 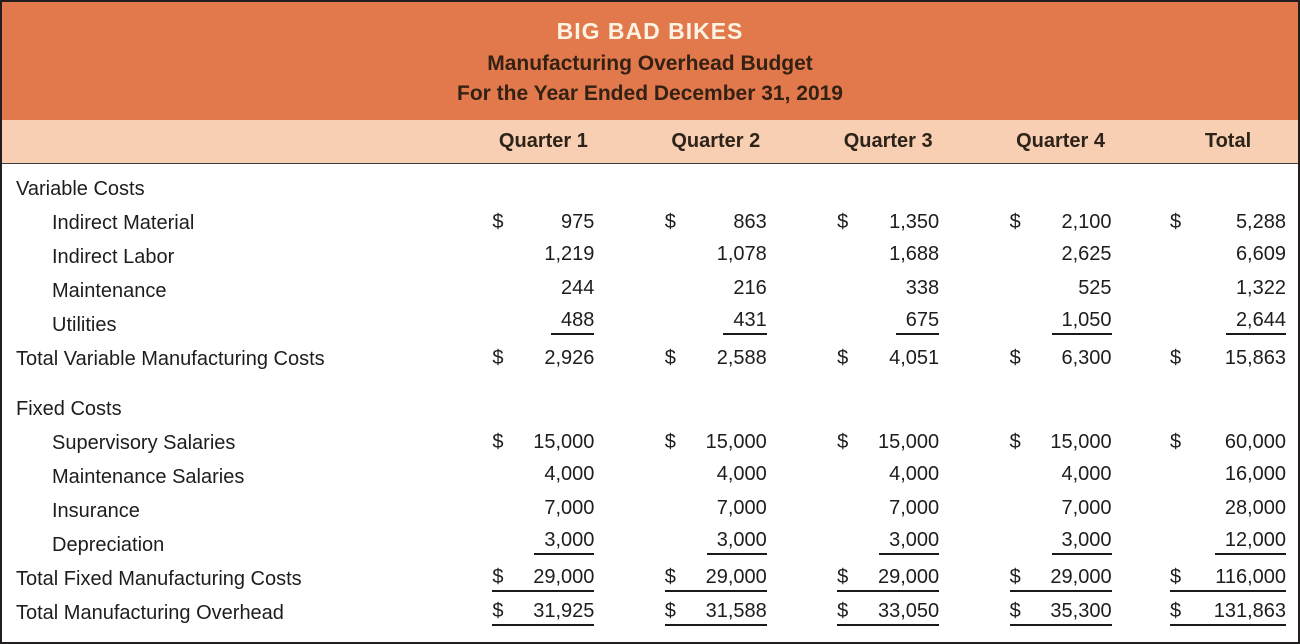 I want to click on row-label: Insurance, so click(x=96, y=510).